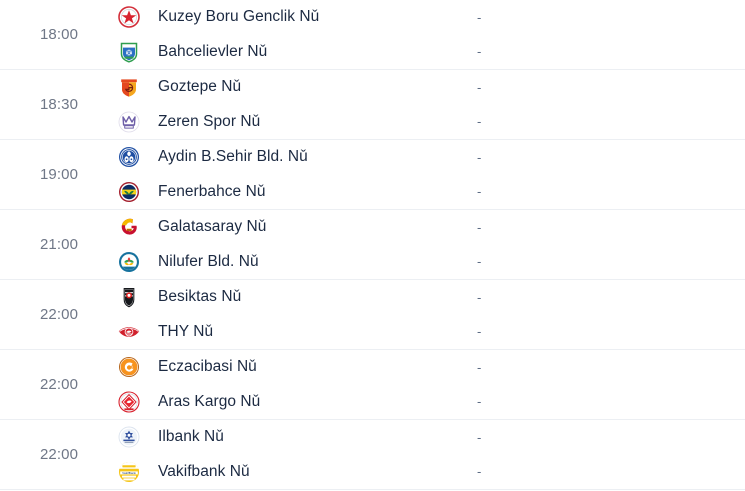  What do you see at coordinates (59, 244) in the screenshot?
I see `match-time: 21:00` at bounding box center [59, 244].